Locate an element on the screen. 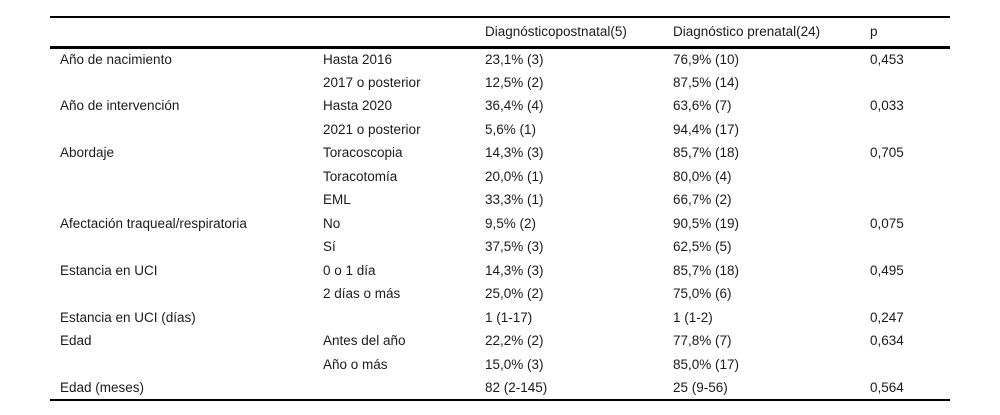 This screenshot has height=415, width=1000. postnatal-cell: 22,2% (2) is located at coordinates (514, 341).